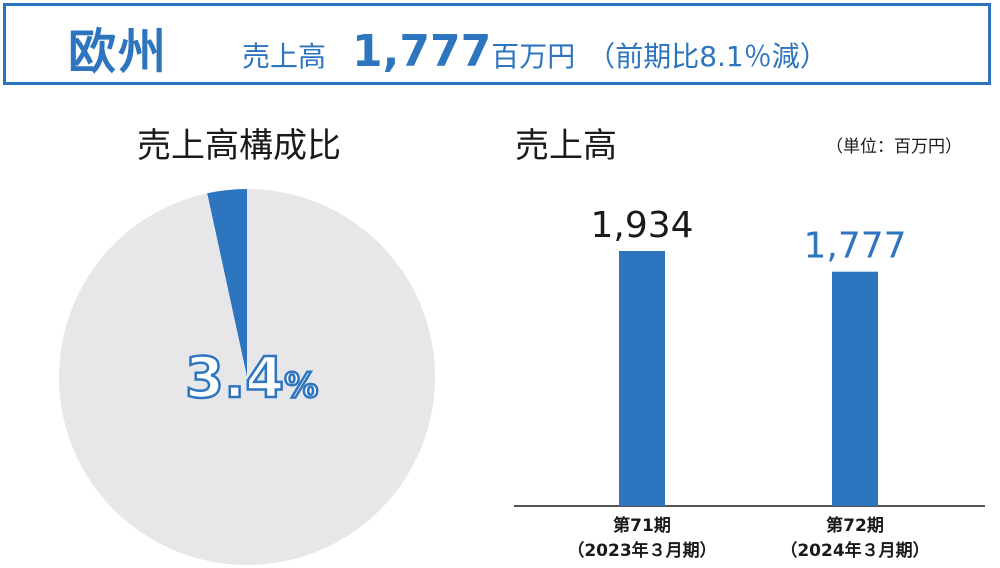 This screenshot has width=1000, height=568. What do you see at coordinates (533, 56) in the screenshot?
I see `sales-unit: 百万円` at bounding box center [533, 56].